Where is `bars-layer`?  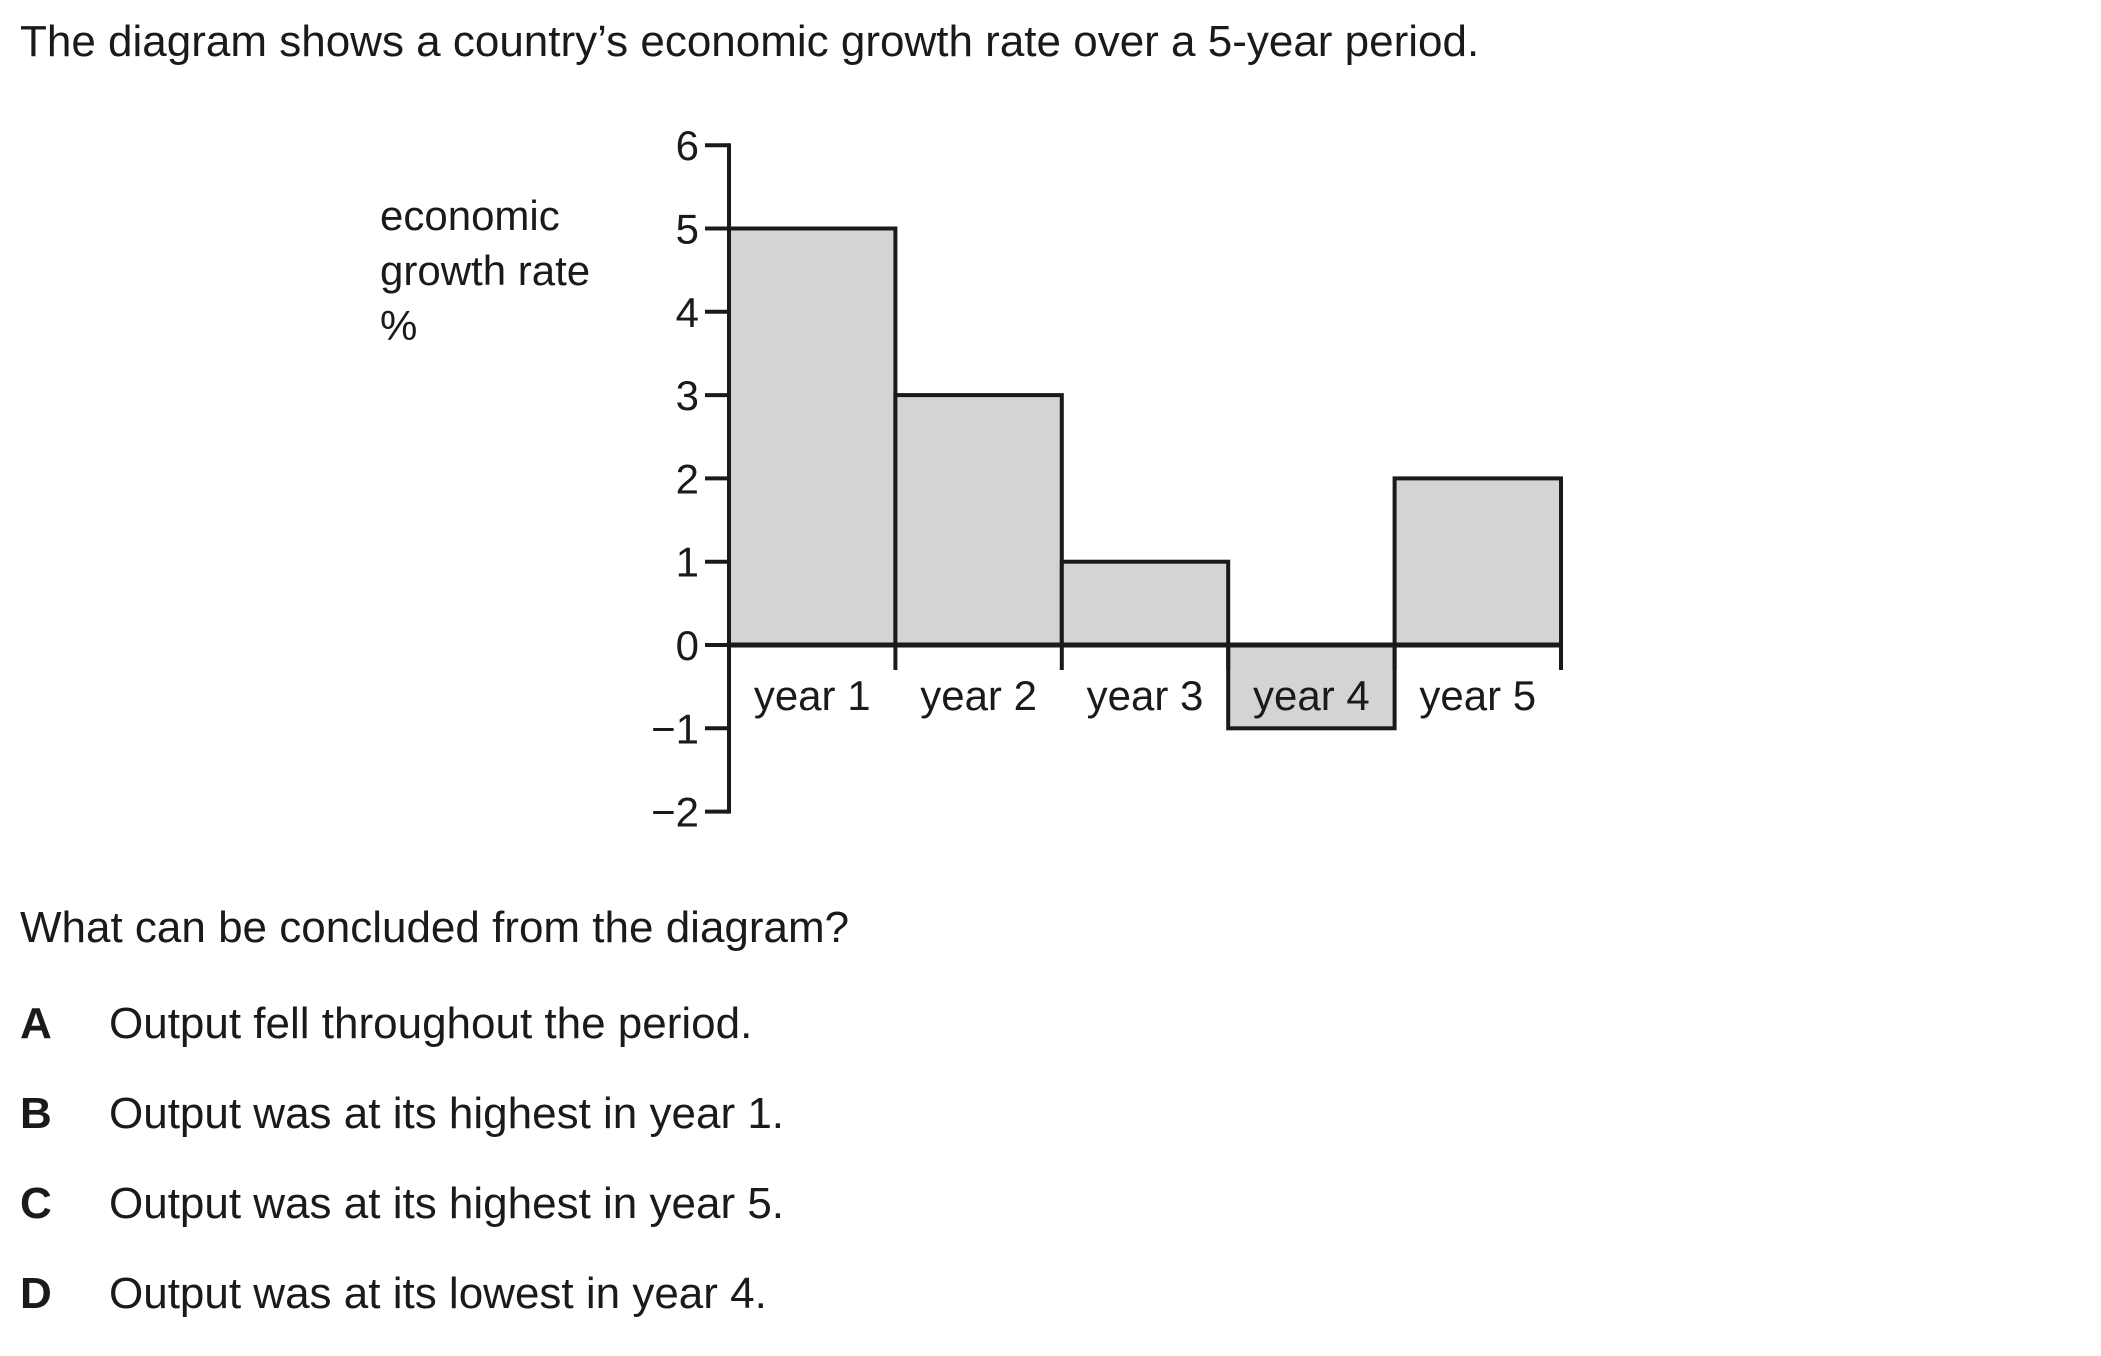 bars-layer is located at coordinates (1145, 478).